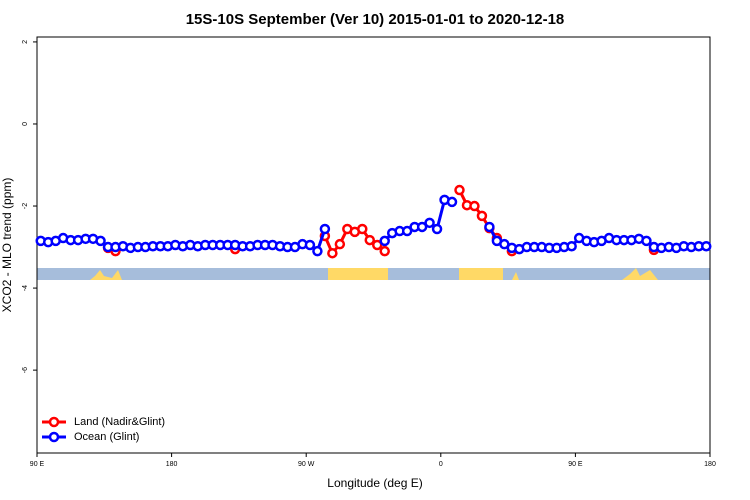  I want to click on y-tick-label: 0, so click(25, 124).